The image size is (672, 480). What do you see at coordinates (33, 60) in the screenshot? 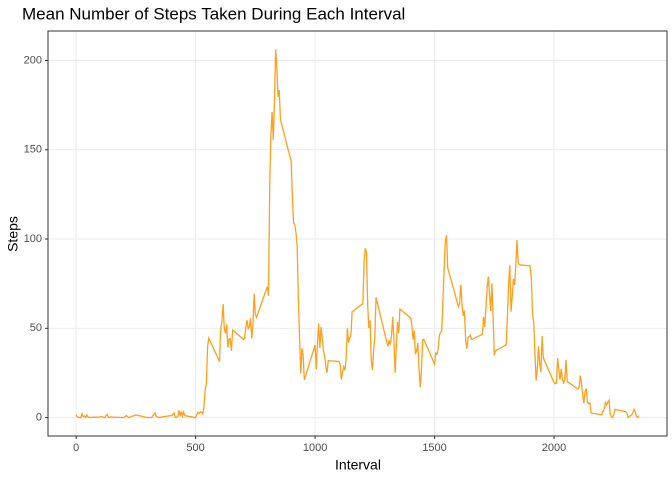
I see `y-tick-label: 200` at bounding box center [33, 60].